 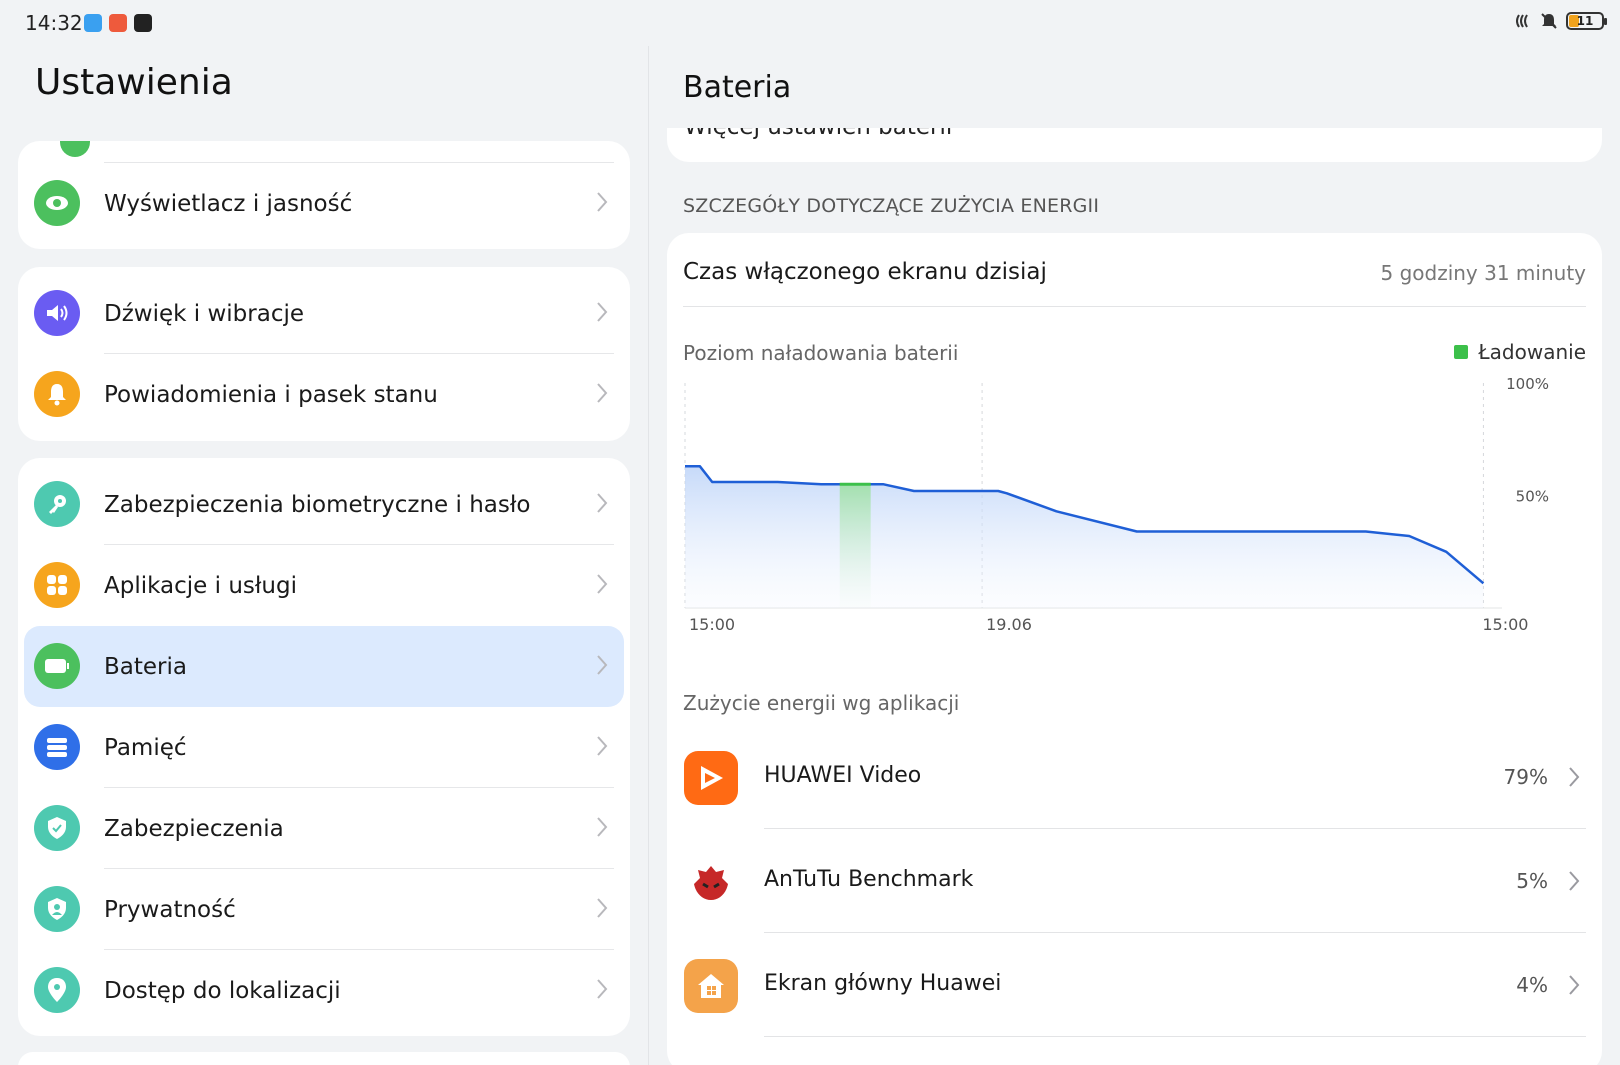 What do you see at coordinates (228, 203) in the screenshot?
I see `settings-item-label: Wyświetlacz i jasność` at bounding box center [228, 203].